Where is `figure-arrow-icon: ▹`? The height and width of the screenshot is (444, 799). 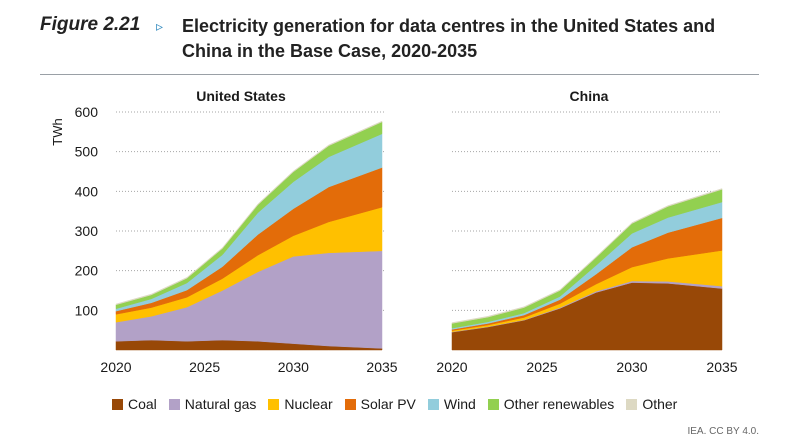
figure-arrow-icon: ▹ is located at coordinates (160, 26).